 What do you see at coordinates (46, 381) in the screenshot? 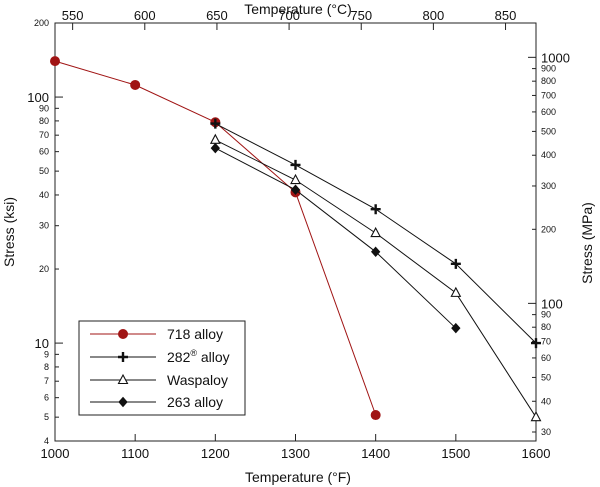
I see `y-minor-tick-label: 7` at bounding box center [46, 381].